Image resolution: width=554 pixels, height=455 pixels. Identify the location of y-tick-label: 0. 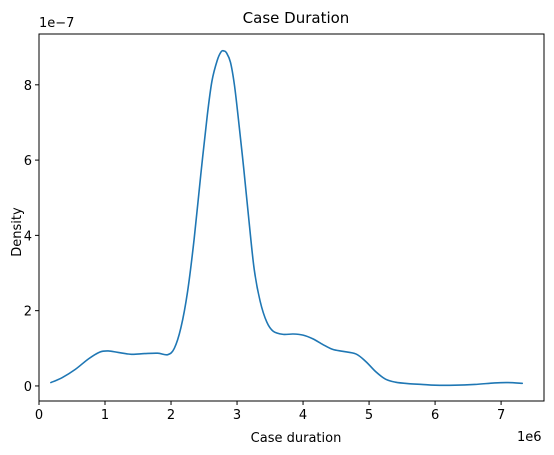
(28, 387).